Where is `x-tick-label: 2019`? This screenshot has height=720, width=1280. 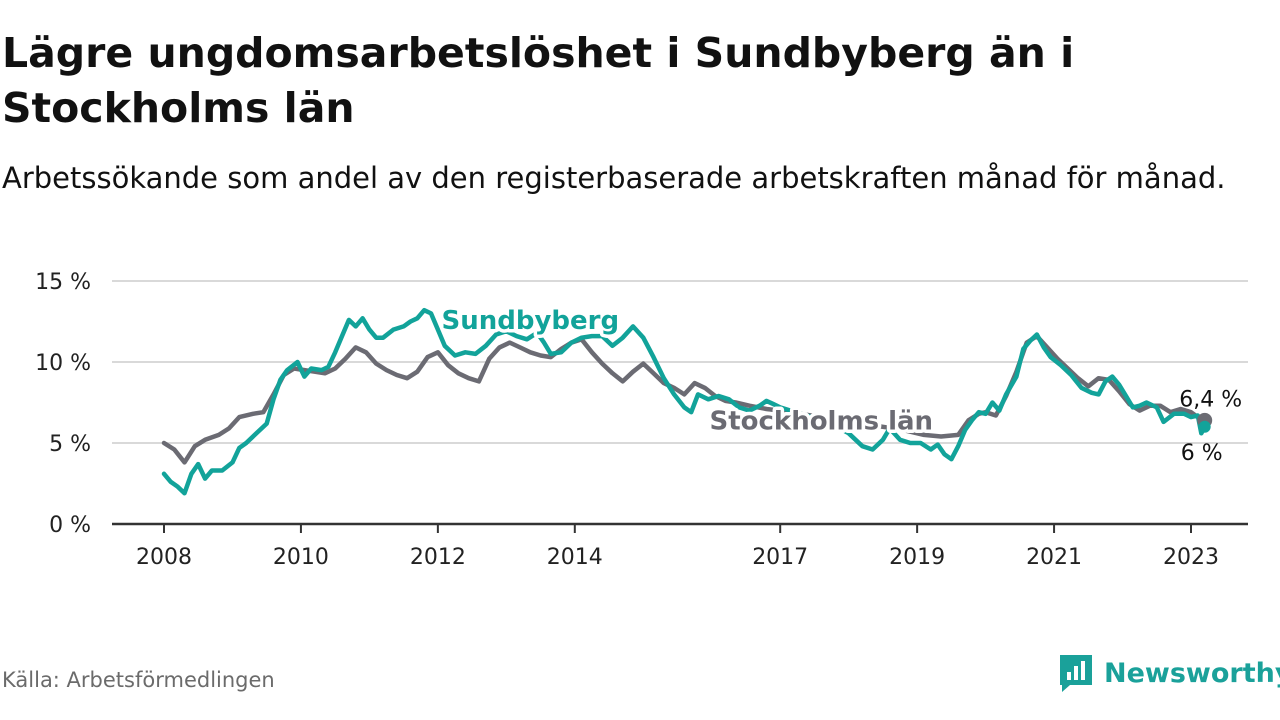 x-tick-label: 2019 is located at coordinates (917, 557).